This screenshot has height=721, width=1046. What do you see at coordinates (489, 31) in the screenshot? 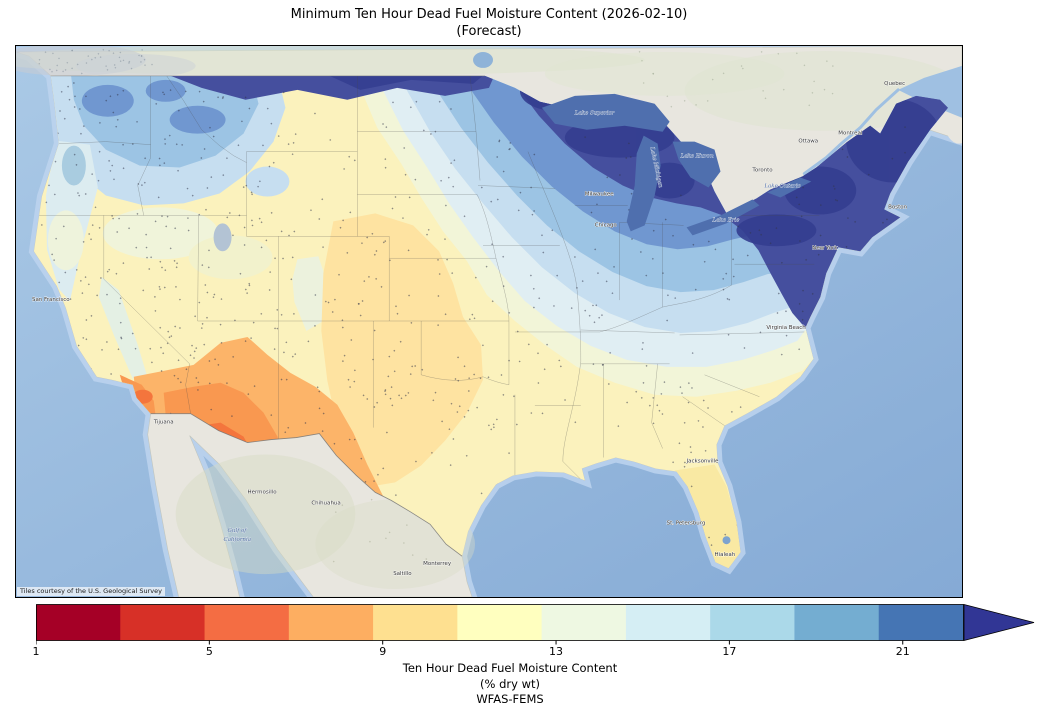
I see `title-line2: (Forecast)` at bounding box center [489, 31].